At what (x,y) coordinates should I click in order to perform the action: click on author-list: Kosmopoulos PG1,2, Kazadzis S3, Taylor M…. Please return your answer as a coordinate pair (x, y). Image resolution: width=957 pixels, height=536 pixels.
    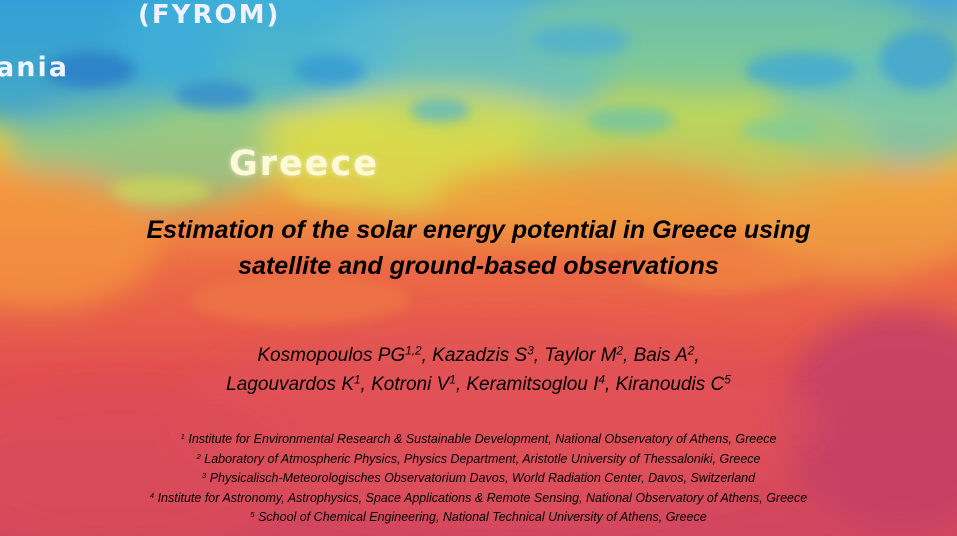
    Looking at the image, I should click on (478, 370).